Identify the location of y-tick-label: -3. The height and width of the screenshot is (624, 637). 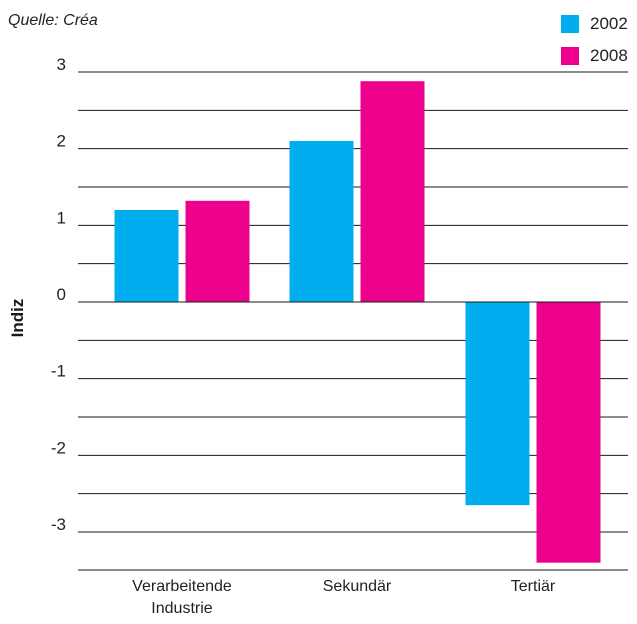
(58, 524).